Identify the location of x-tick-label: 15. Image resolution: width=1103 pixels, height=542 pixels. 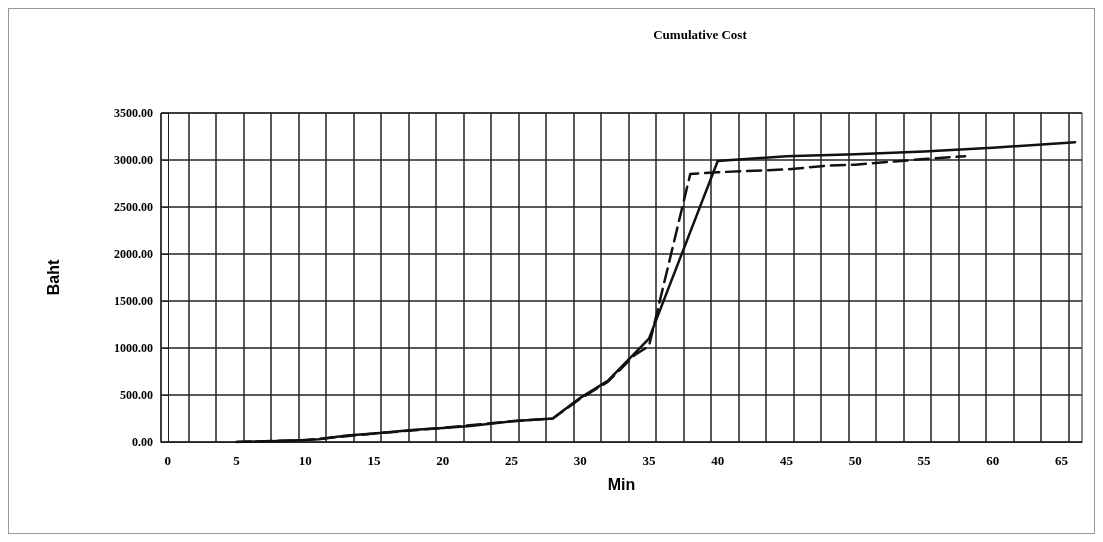
(374, 460).